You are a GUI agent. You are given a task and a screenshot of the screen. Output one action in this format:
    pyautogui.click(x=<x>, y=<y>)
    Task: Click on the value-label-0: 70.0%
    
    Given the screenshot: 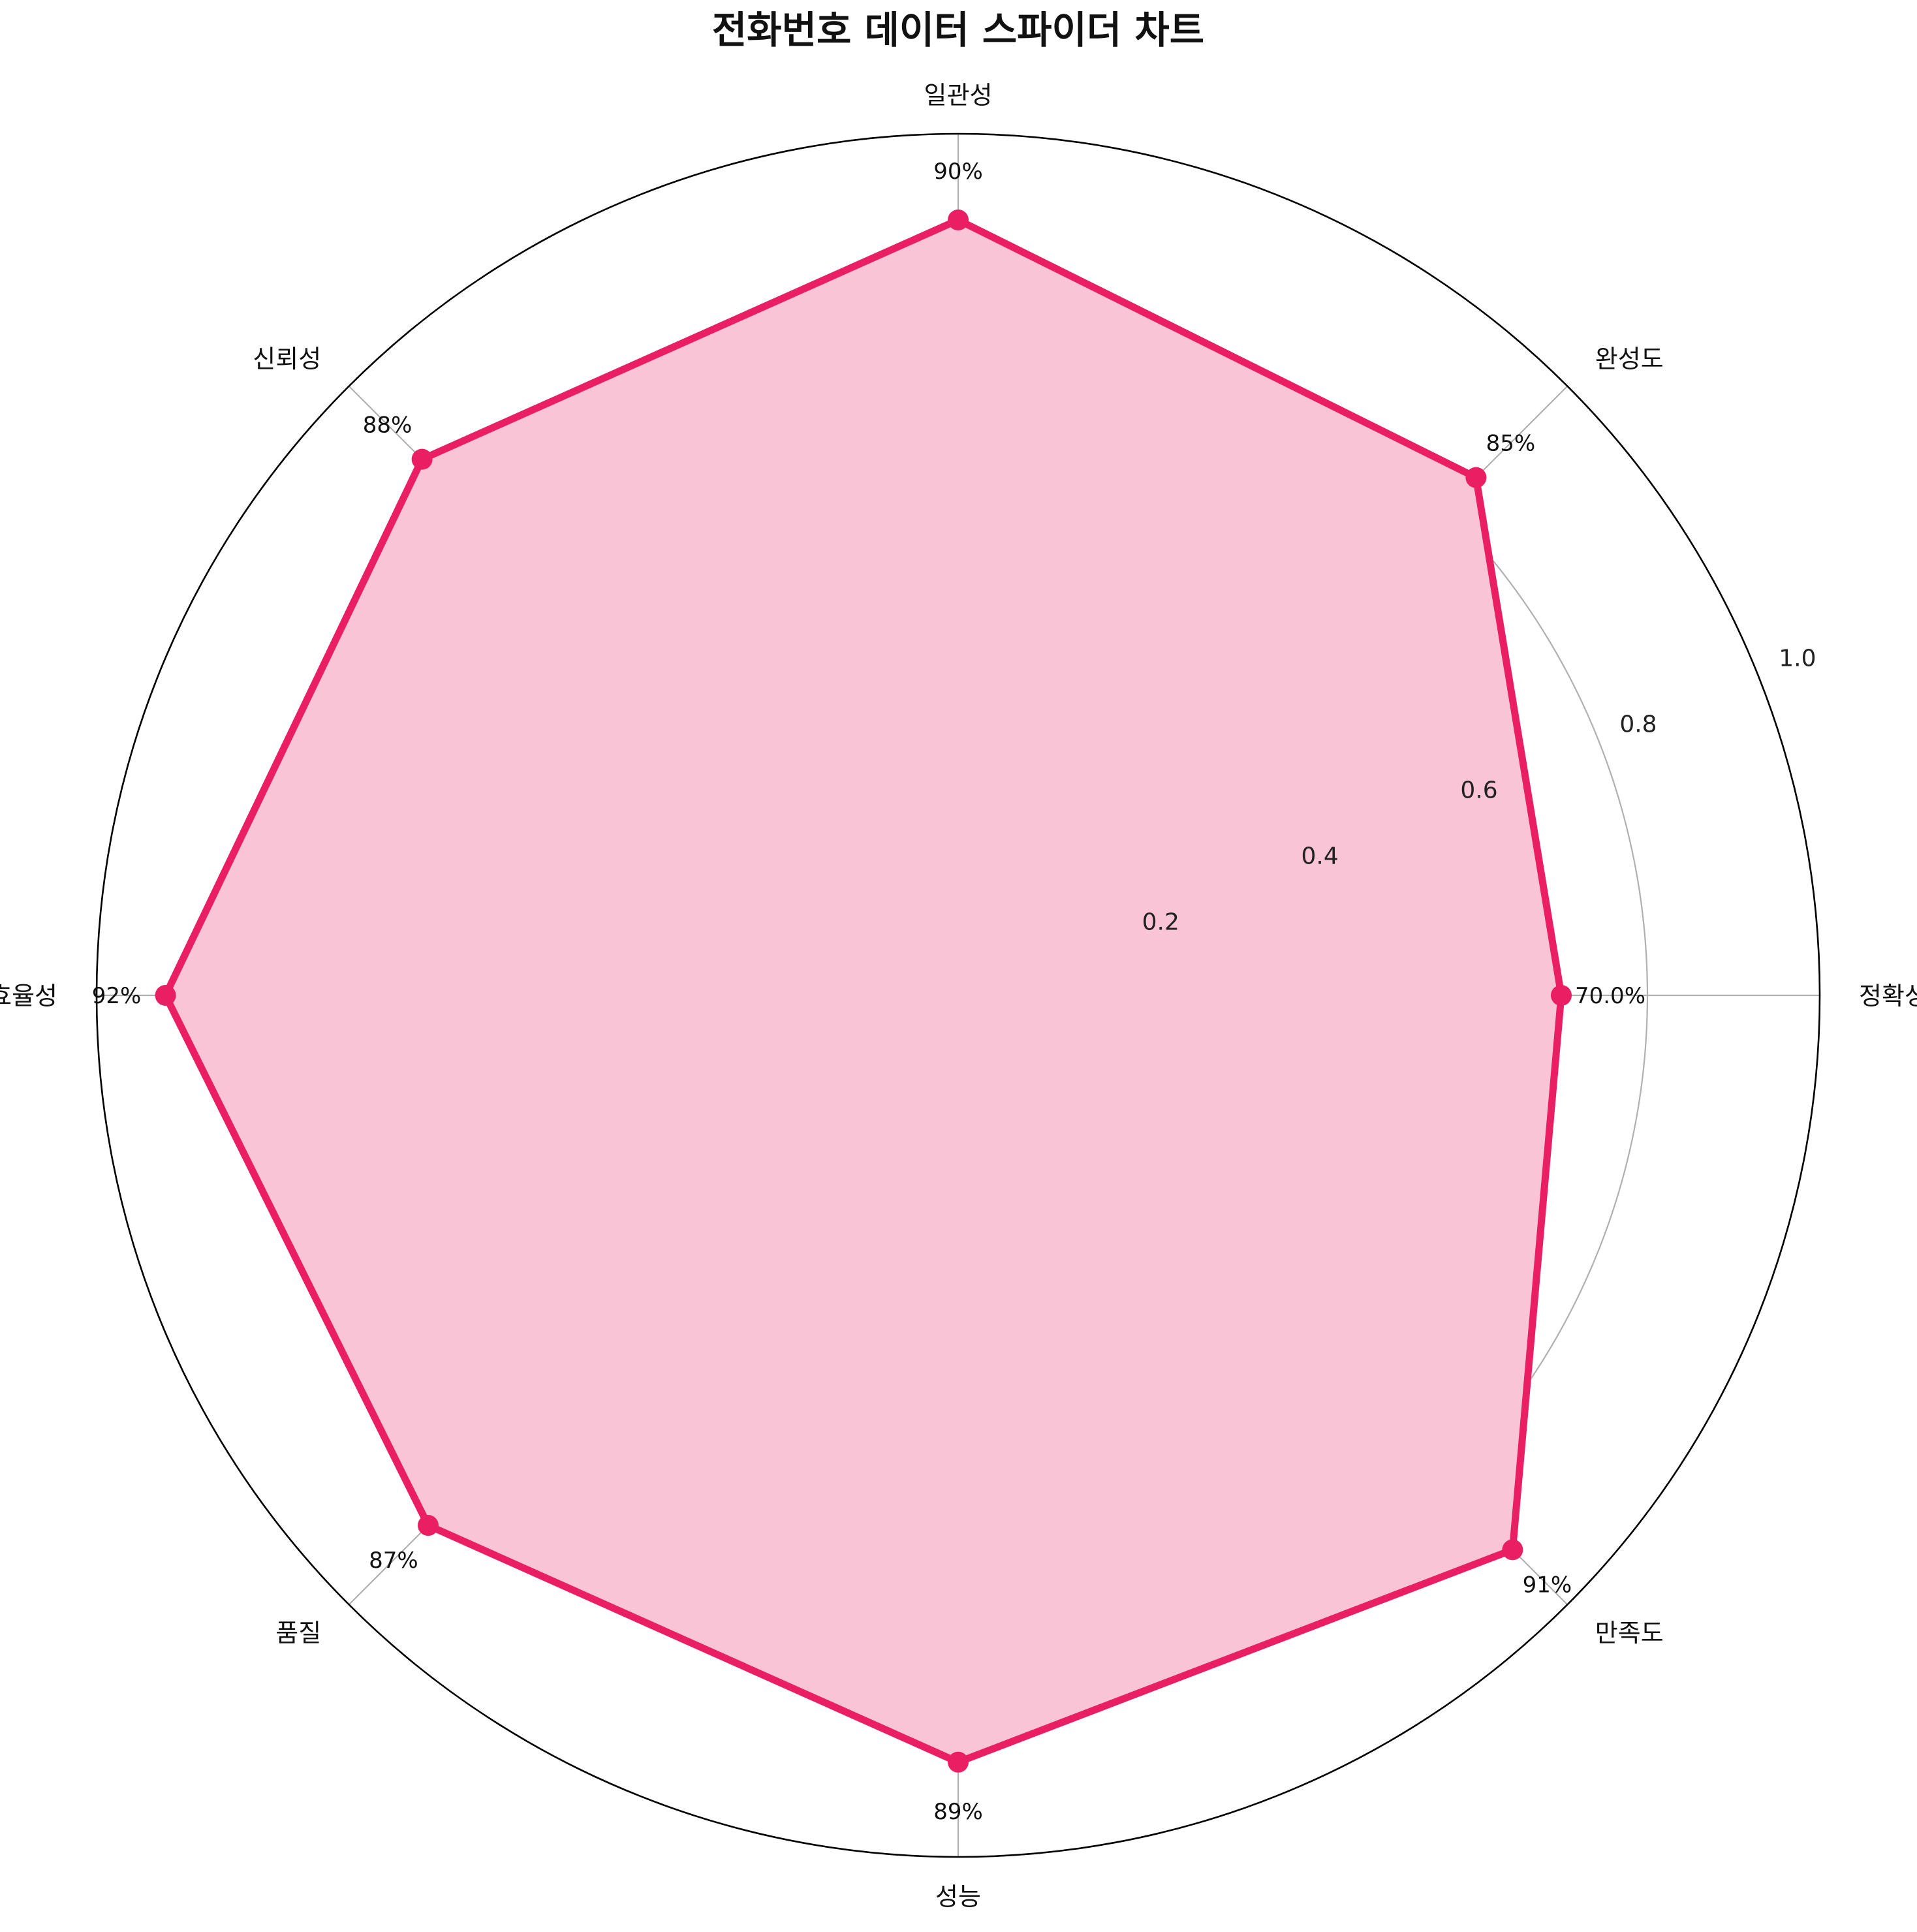 What is the action you would take?
    pyautogui.click(x=1610, y=996)
    